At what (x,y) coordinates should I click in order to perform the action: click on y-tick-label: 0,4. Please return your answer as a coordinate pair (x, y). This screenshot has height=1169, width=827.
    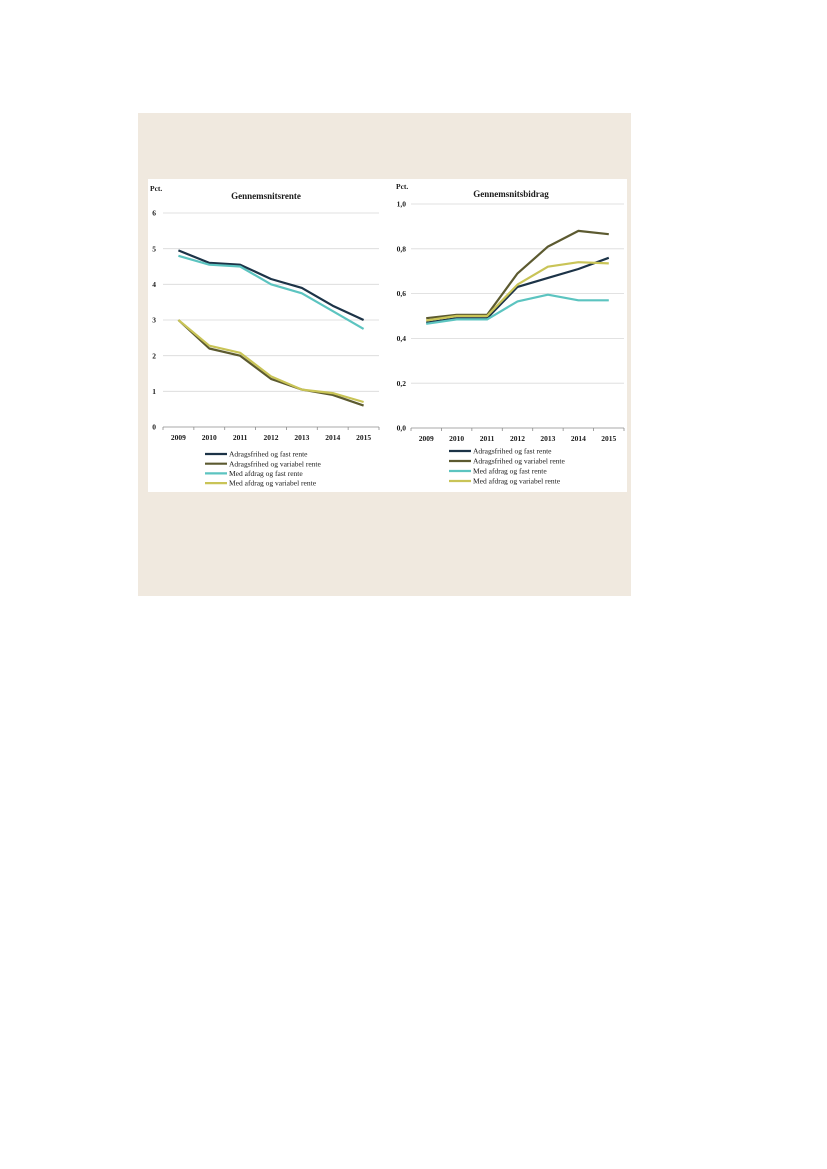
    Looking at the image, I should click on (402, 338).